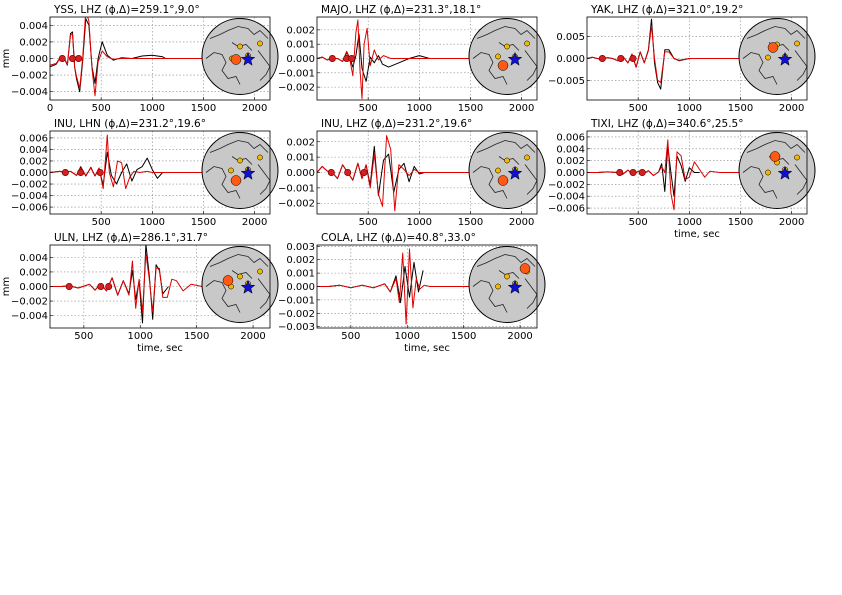  Describe the element at coordinates (131, 238) in the screenshot. I see `panel-title: ULN, LHZ (ϕ,Δ)=286.1°,31.7°` at that location.